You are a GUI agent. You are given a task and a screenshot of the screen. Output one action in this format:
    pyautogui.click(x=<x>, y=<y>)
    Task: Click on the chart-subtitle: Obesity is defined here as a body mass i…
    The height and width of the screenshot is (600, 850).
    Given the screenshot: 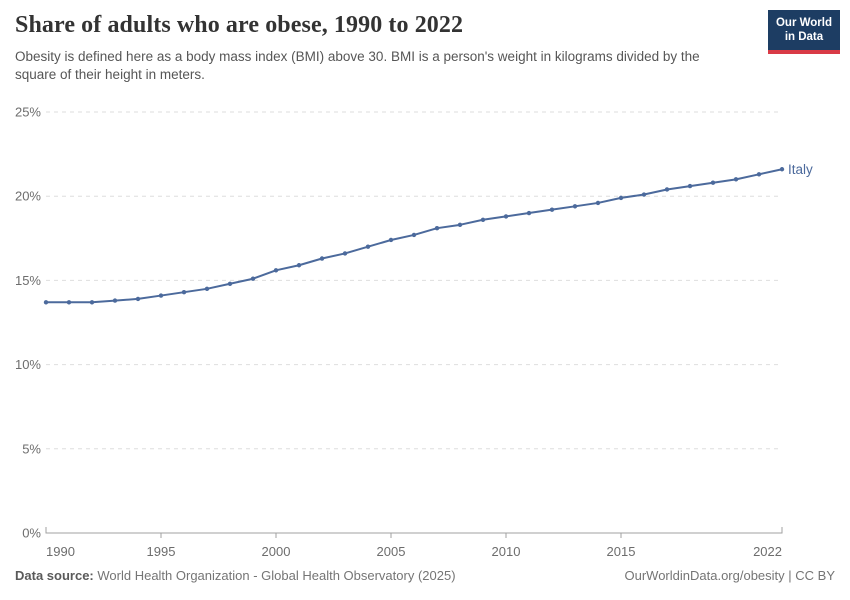 What is the action you would take?
    pyautogui.click(x=357, y=65)
    